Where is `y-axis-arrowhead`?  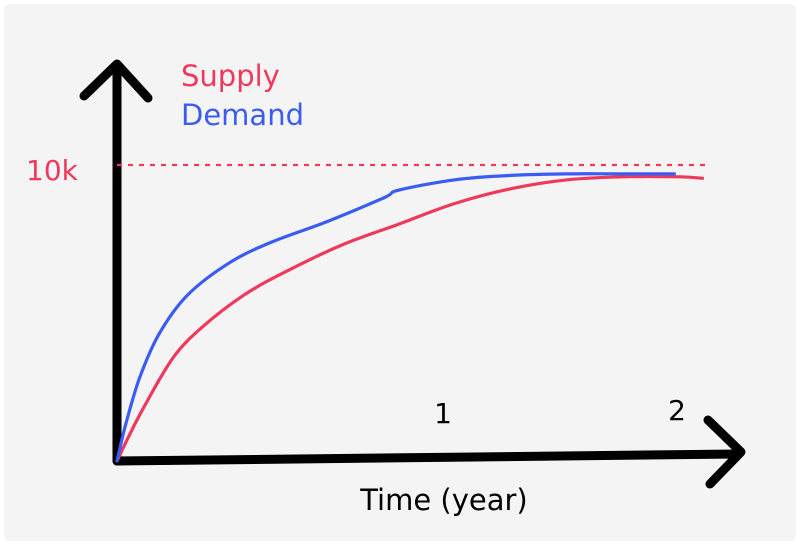
y-axis-arrowhead is located at coordinates (116, 81).